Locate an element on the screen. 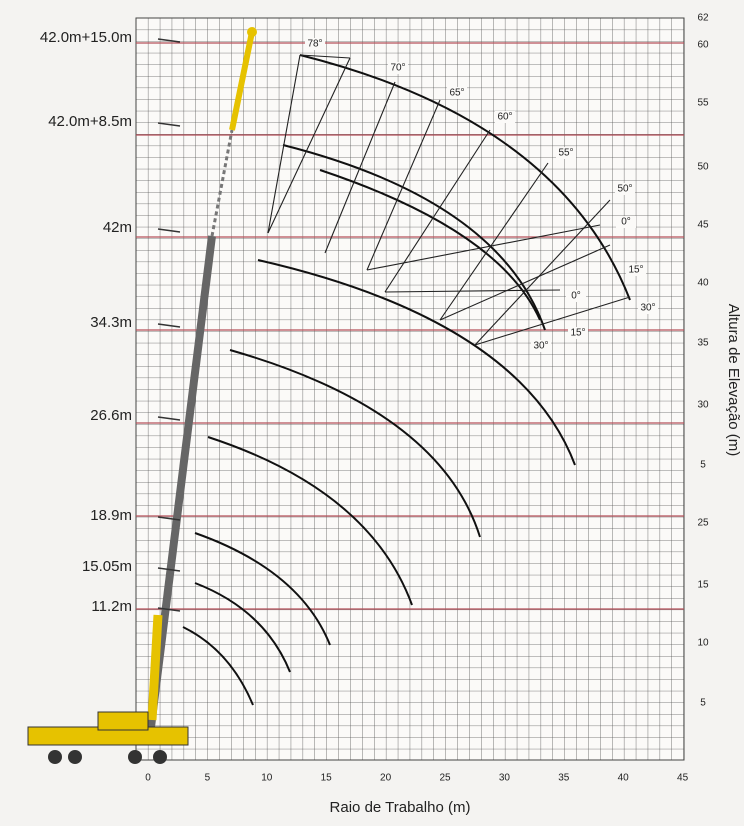  x-tick-label: 15 is located at coordinates (327, 778).